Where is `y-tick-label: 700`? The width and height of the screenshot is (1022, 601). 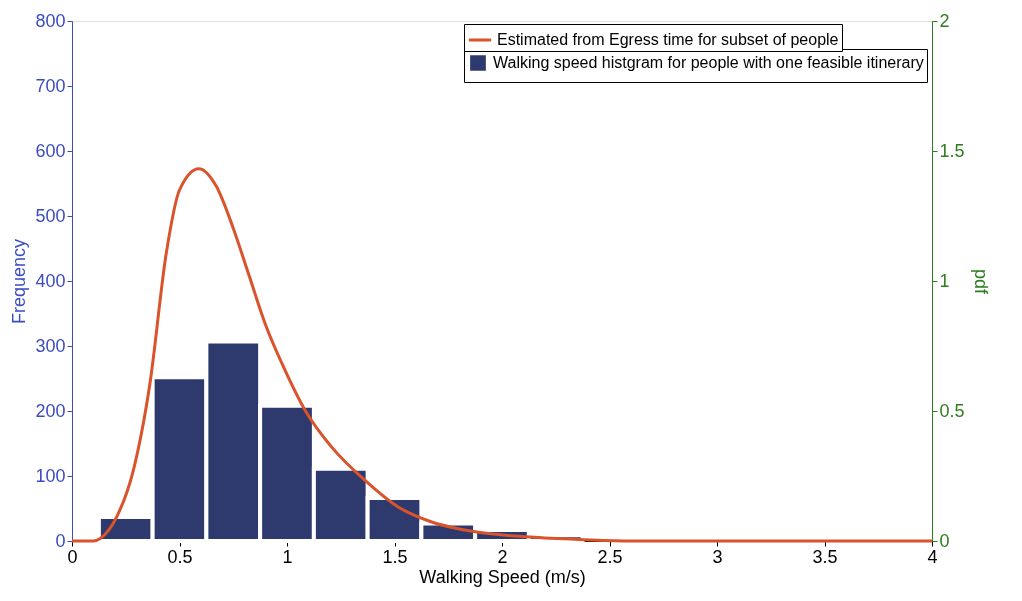 y-tick-label: 700 is located at coordinates (50, 85).